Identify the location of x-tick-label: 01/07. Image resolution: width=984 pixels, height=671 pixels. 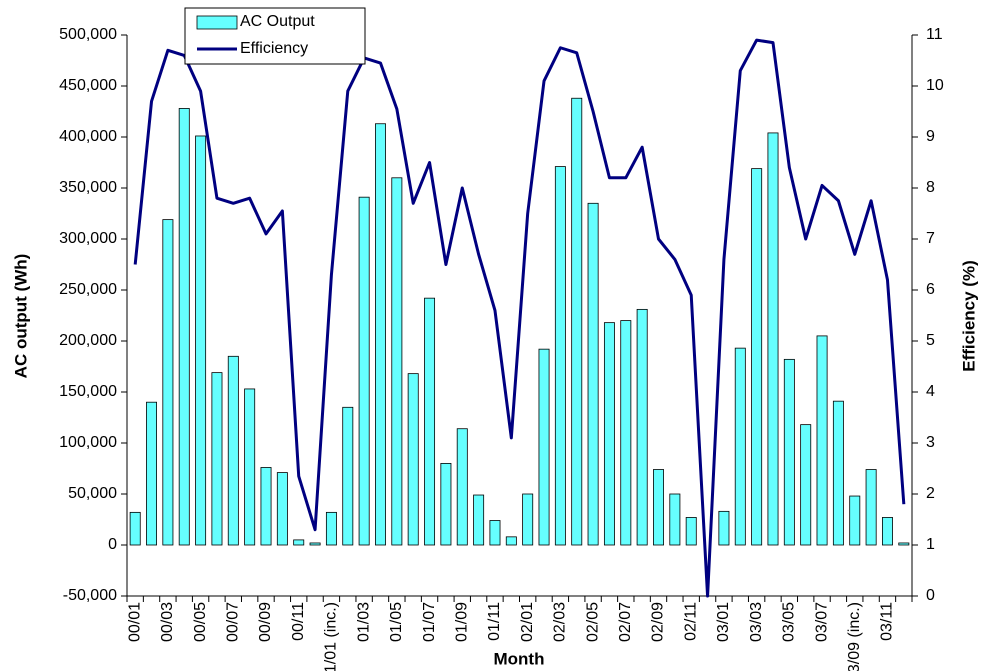
(429, 622).